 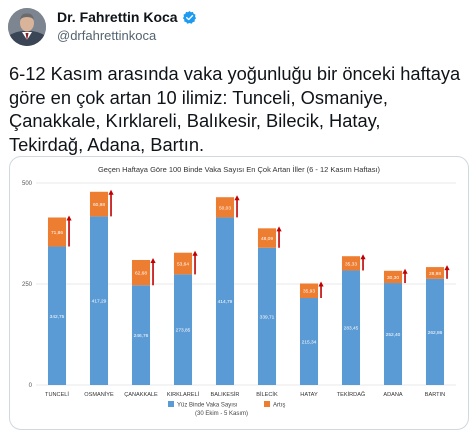 I want to click on y-tick-label: 250, so click(x=27, y=285).